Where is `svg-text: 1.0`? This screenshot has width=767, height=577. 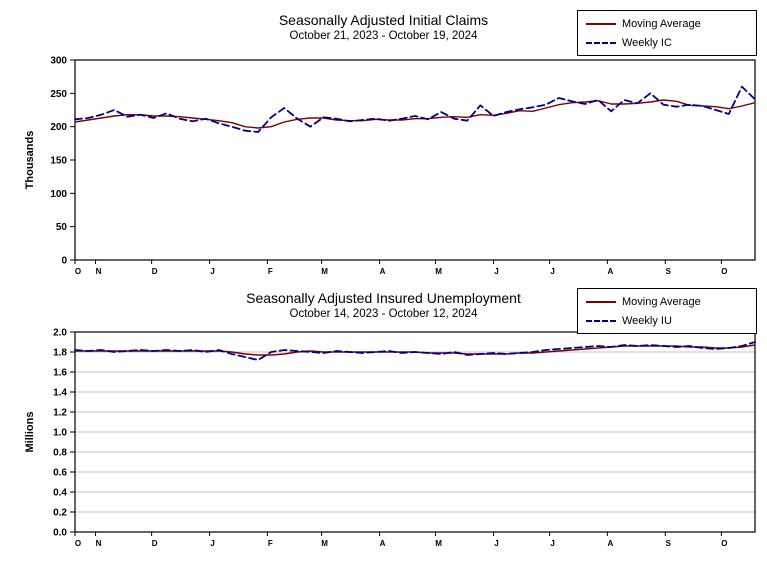 svg-text: 1.0 is located at coordinates (60, 433).